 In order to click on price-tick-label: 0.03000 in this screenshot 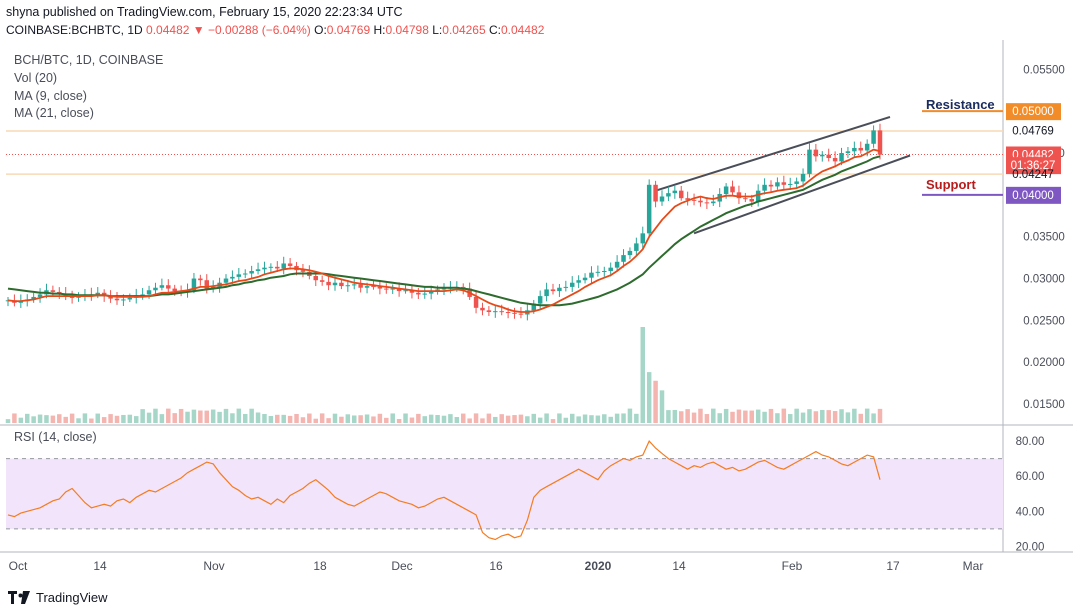, I will do `click(1044, 280)`.